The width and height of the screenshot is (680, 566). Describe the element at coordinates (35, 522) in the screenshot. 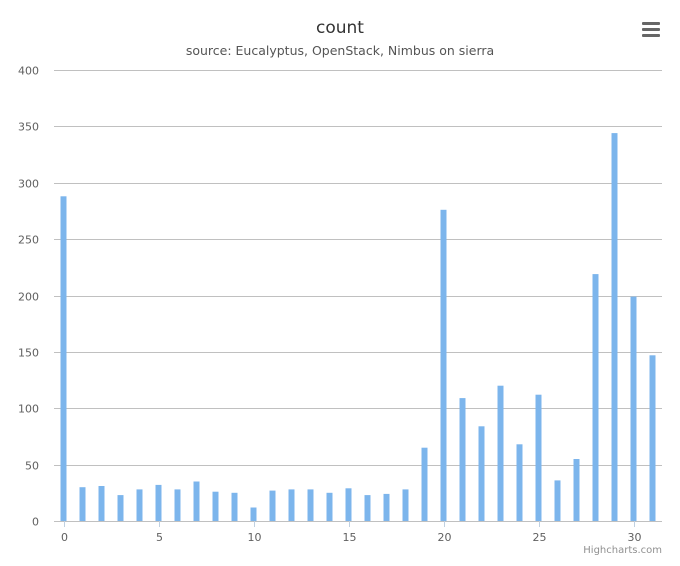

I see `y-tick-label: 0` at that location.